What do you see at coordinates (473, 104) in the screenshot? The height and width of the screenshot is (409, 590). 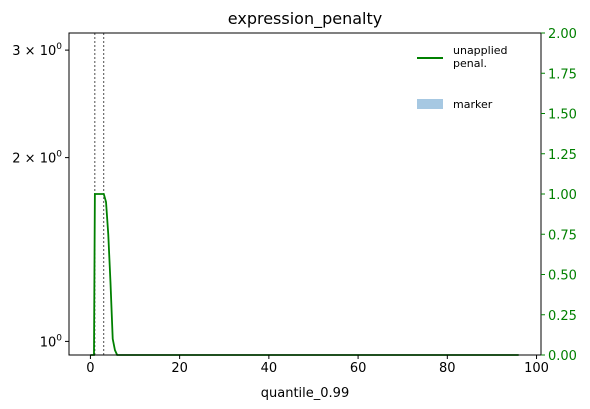 I see `legend-label-1: marker` at bounding box center [473, 104].